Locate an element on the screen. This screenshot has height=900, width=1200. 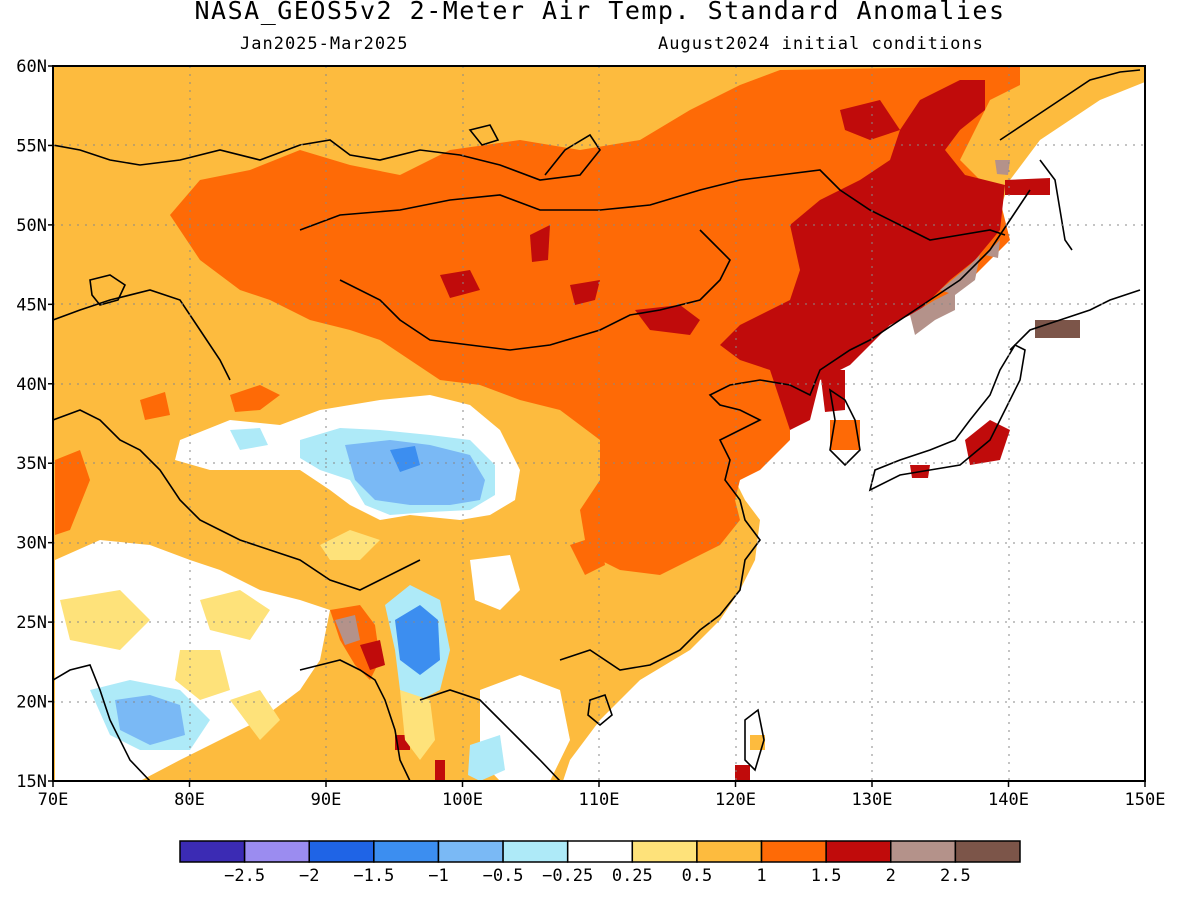
lon-tick-label: 140E is located at coordinates (1008, 800).